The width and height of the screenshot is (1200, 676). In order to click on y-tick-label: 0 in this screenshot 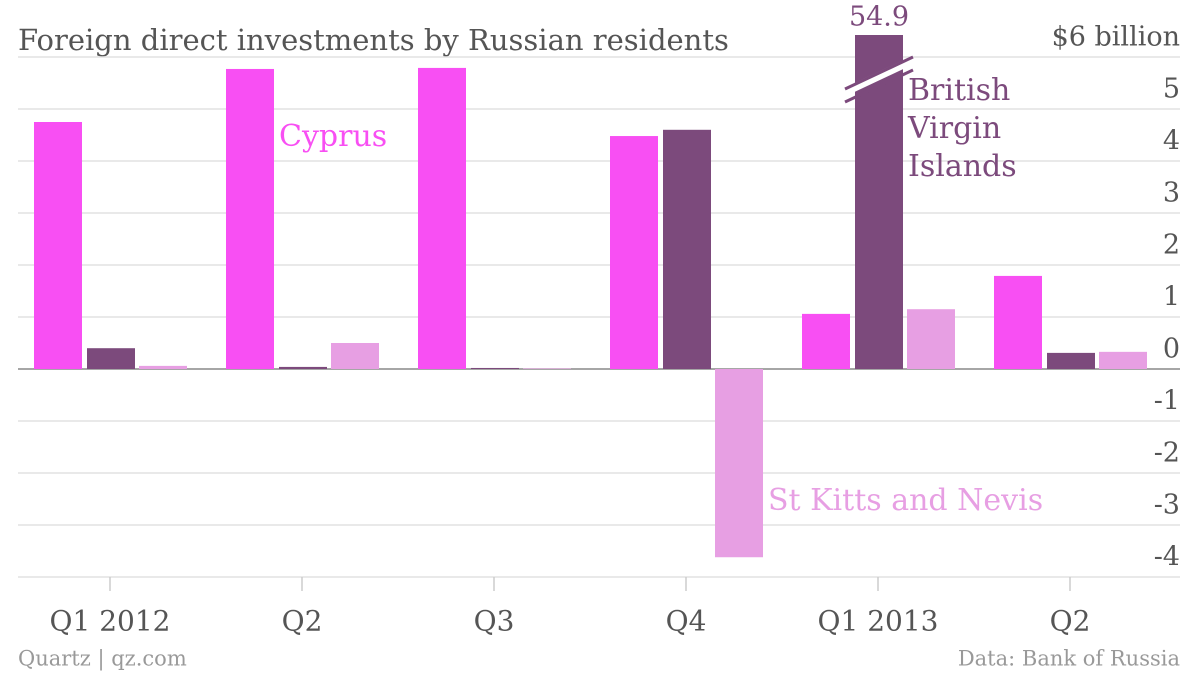, I will do `click(1171, 349)`.